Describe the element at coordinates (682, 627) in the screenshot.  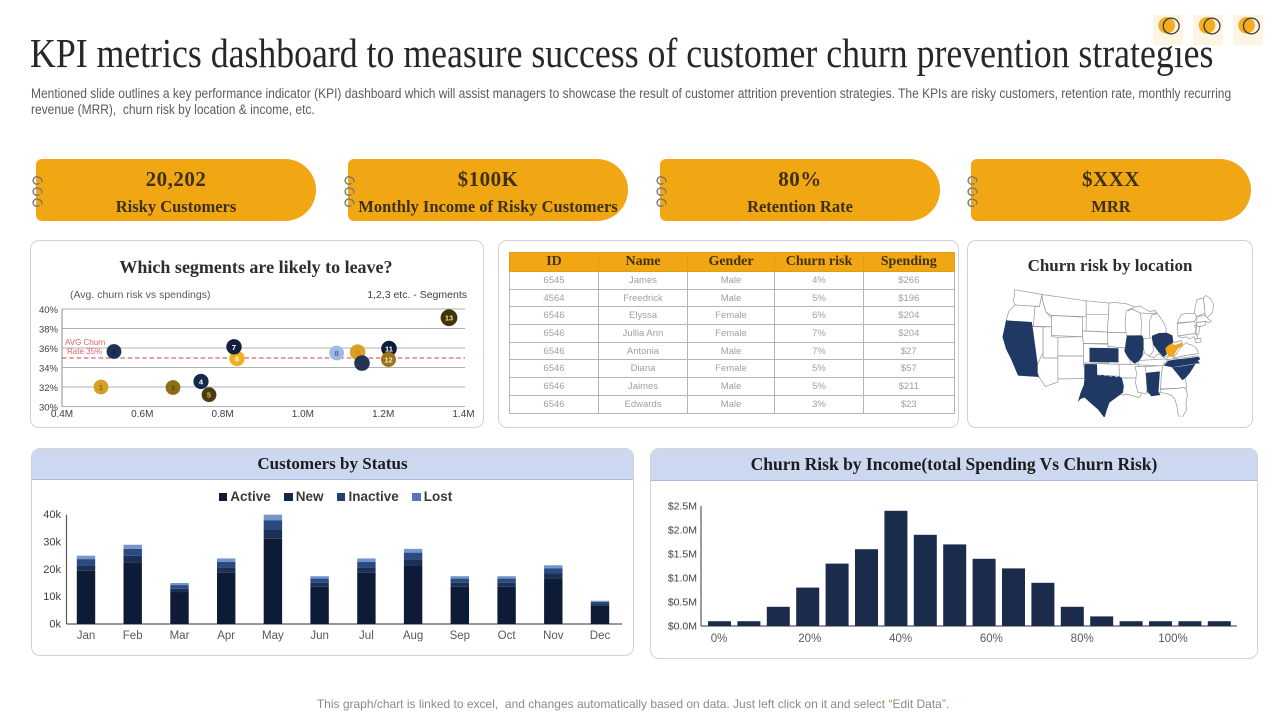
I see `svg-text: $0.0M` at that location.